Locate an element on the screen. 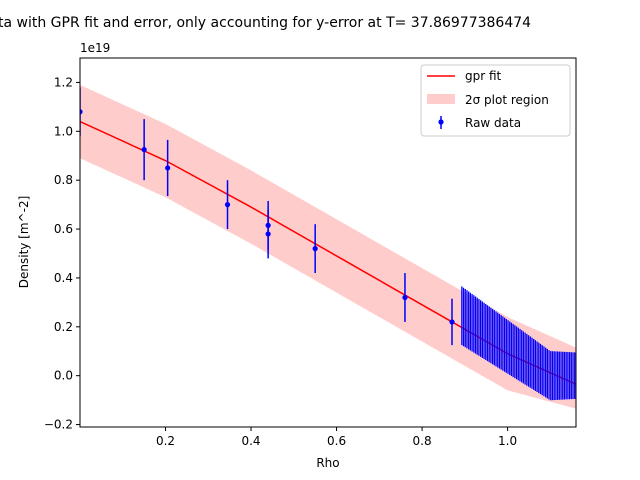 The width and height of the screenshot is (640, 480). x-tick-label: 0.2 is located at coordinates (165, 441).